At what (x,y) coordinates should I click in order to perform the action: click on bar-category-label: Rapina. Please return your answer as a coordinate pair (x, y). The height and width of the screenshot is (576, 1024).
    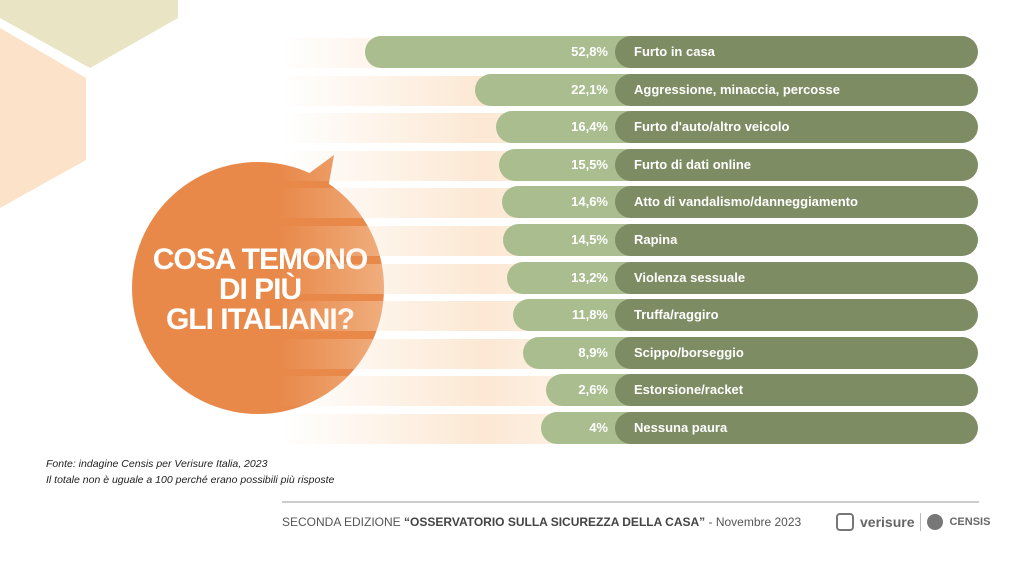
    Looking at the image, I should click on (796, 240).